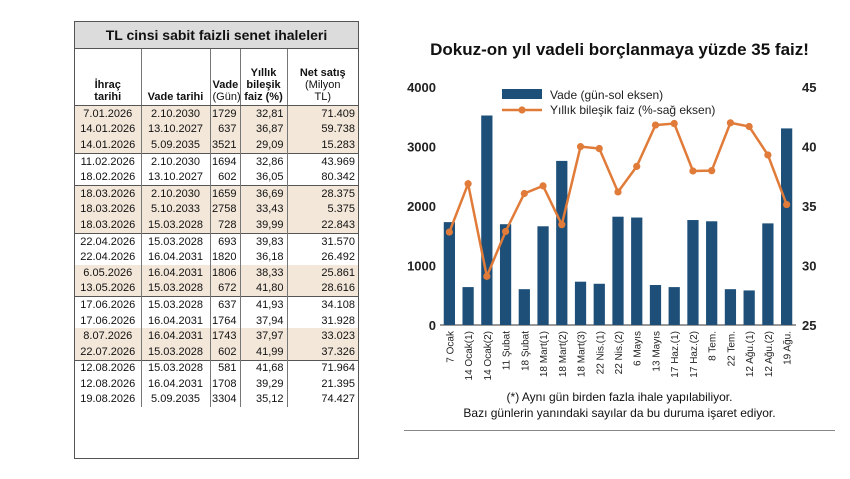 This screenshot has height=479, width=850. I want to click on cell-issue-date: 22.07.2026, so click(108, 351).